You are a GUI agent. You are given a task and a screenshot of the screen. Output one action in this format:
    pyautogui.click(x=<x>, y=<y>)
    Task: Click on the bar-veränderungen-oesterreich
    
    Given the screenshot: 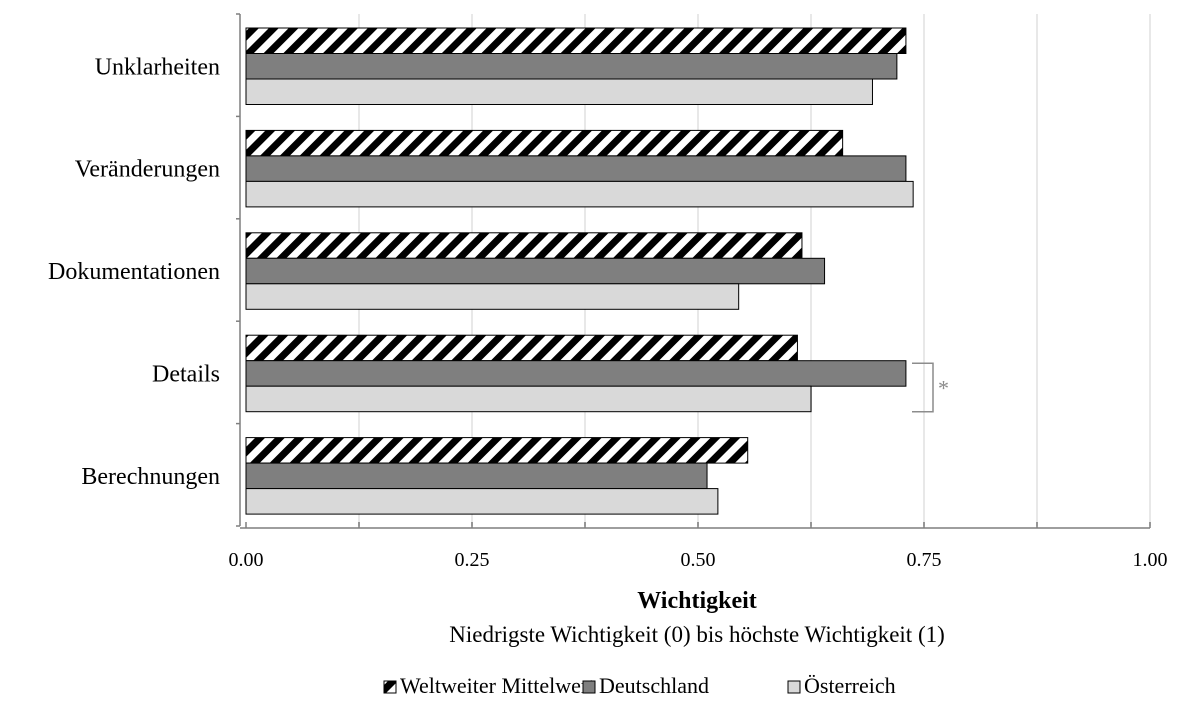 What is the action you would take?
    pyautogui.click(x=579, y=194)
    